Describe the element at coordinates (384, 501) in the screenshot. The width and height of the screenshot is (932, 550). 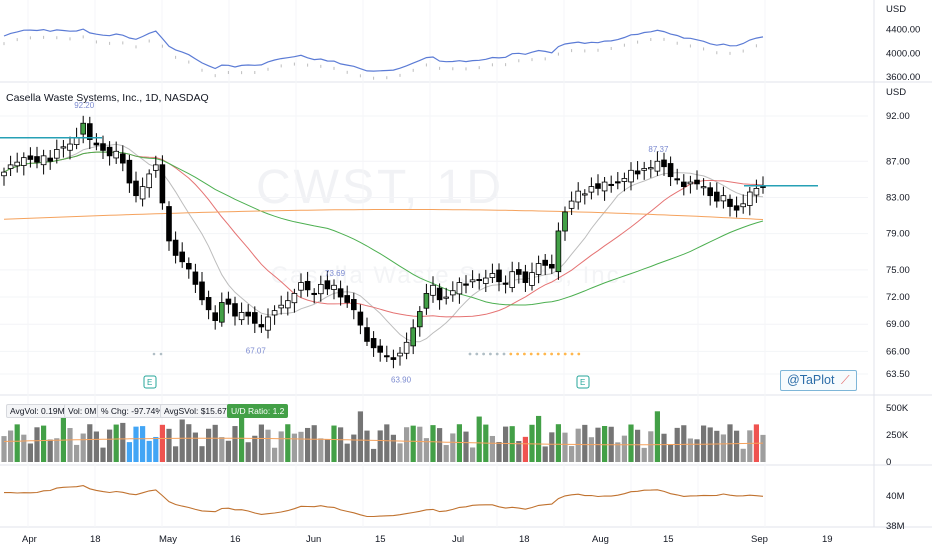
I see `lower-indicator-line` at that location.